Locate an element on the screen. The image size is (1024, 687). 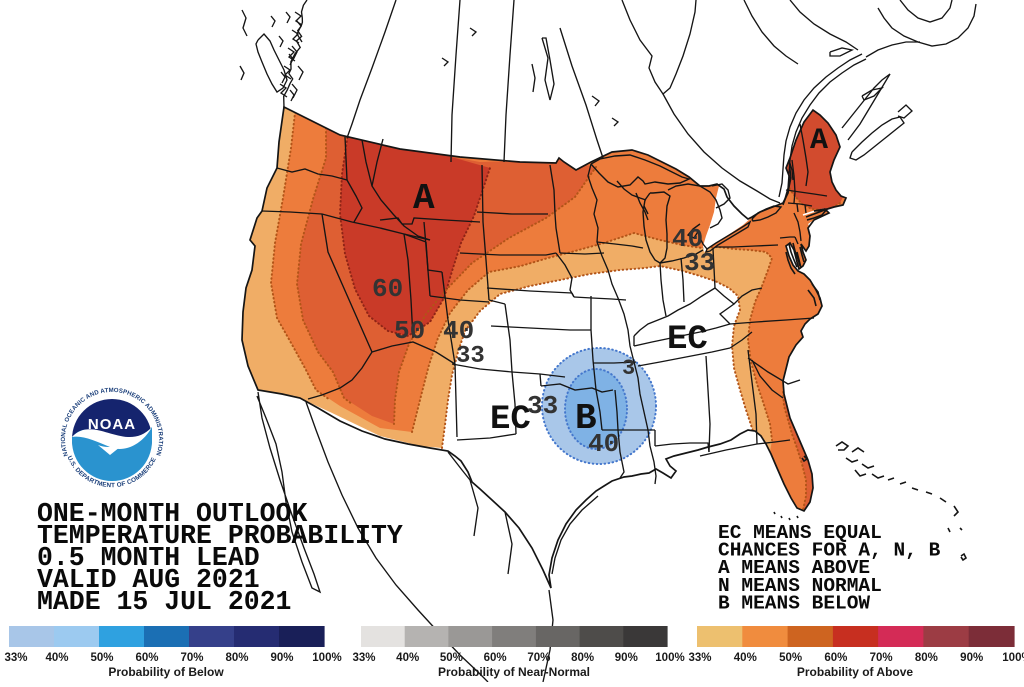
svg-text: B is located at coordinates (586, 418).